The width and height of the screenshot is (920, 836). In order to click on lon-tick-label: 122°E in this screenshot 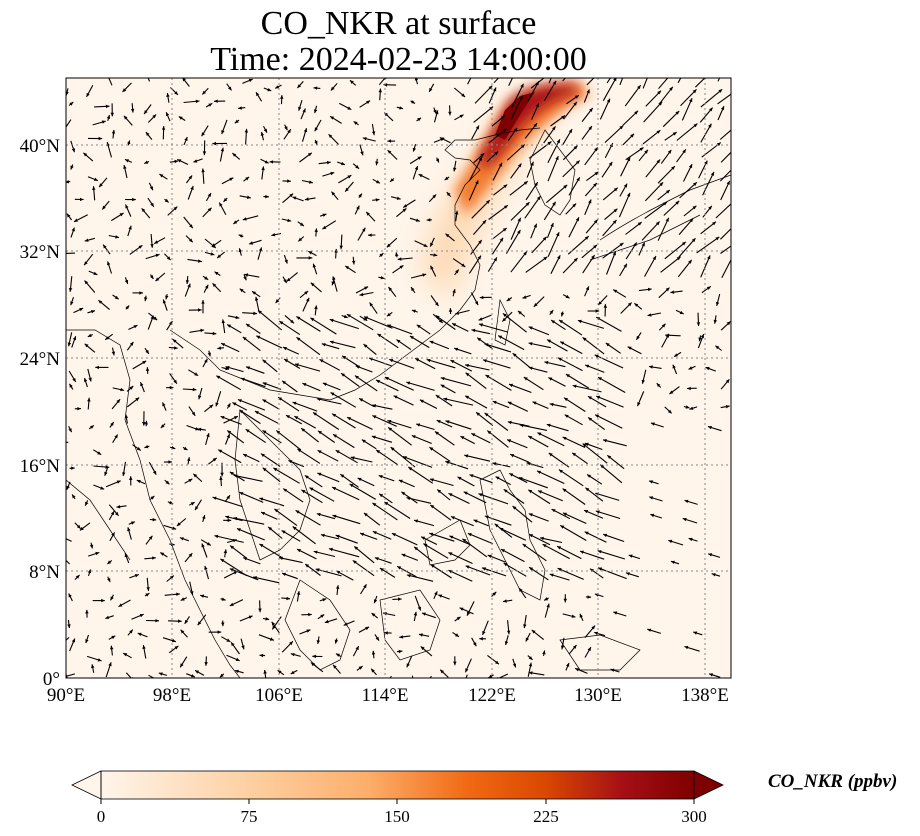, I will do `click(492, 695)`.